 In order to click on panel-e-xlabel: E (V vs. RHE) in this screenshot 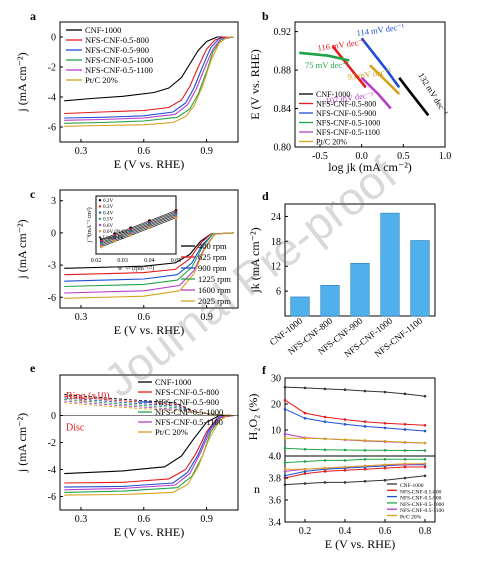, I will do `click(149, 532)`.